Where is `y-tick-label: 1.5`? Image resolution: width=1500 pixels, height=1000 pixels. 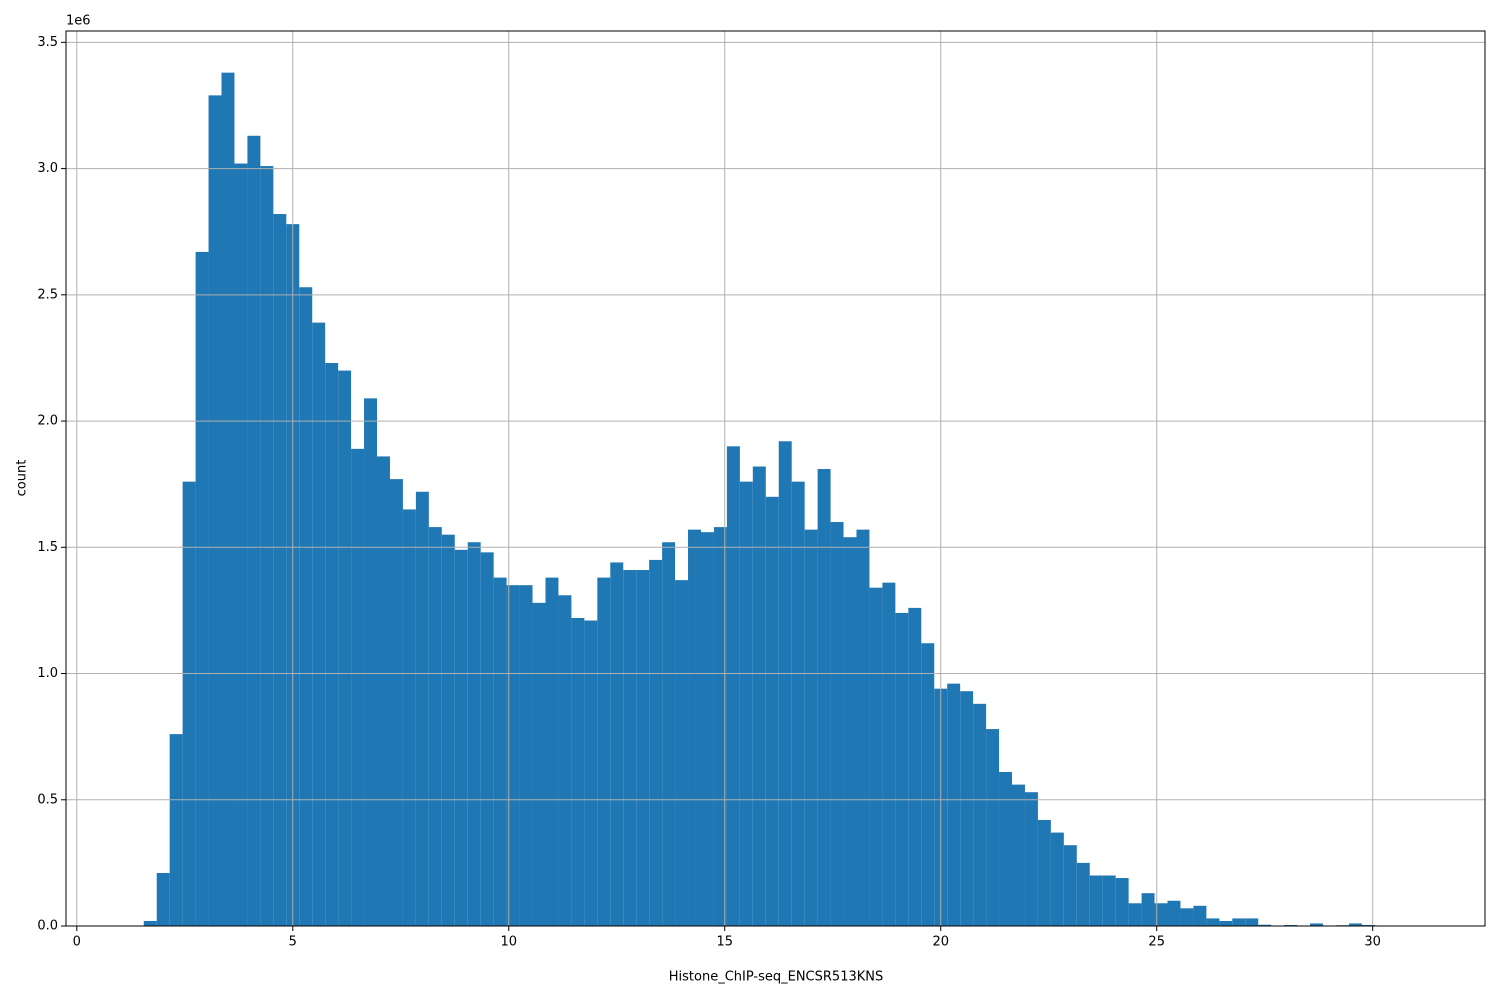
y-tick-label: 1.5 is located at coordinates (47, 547).